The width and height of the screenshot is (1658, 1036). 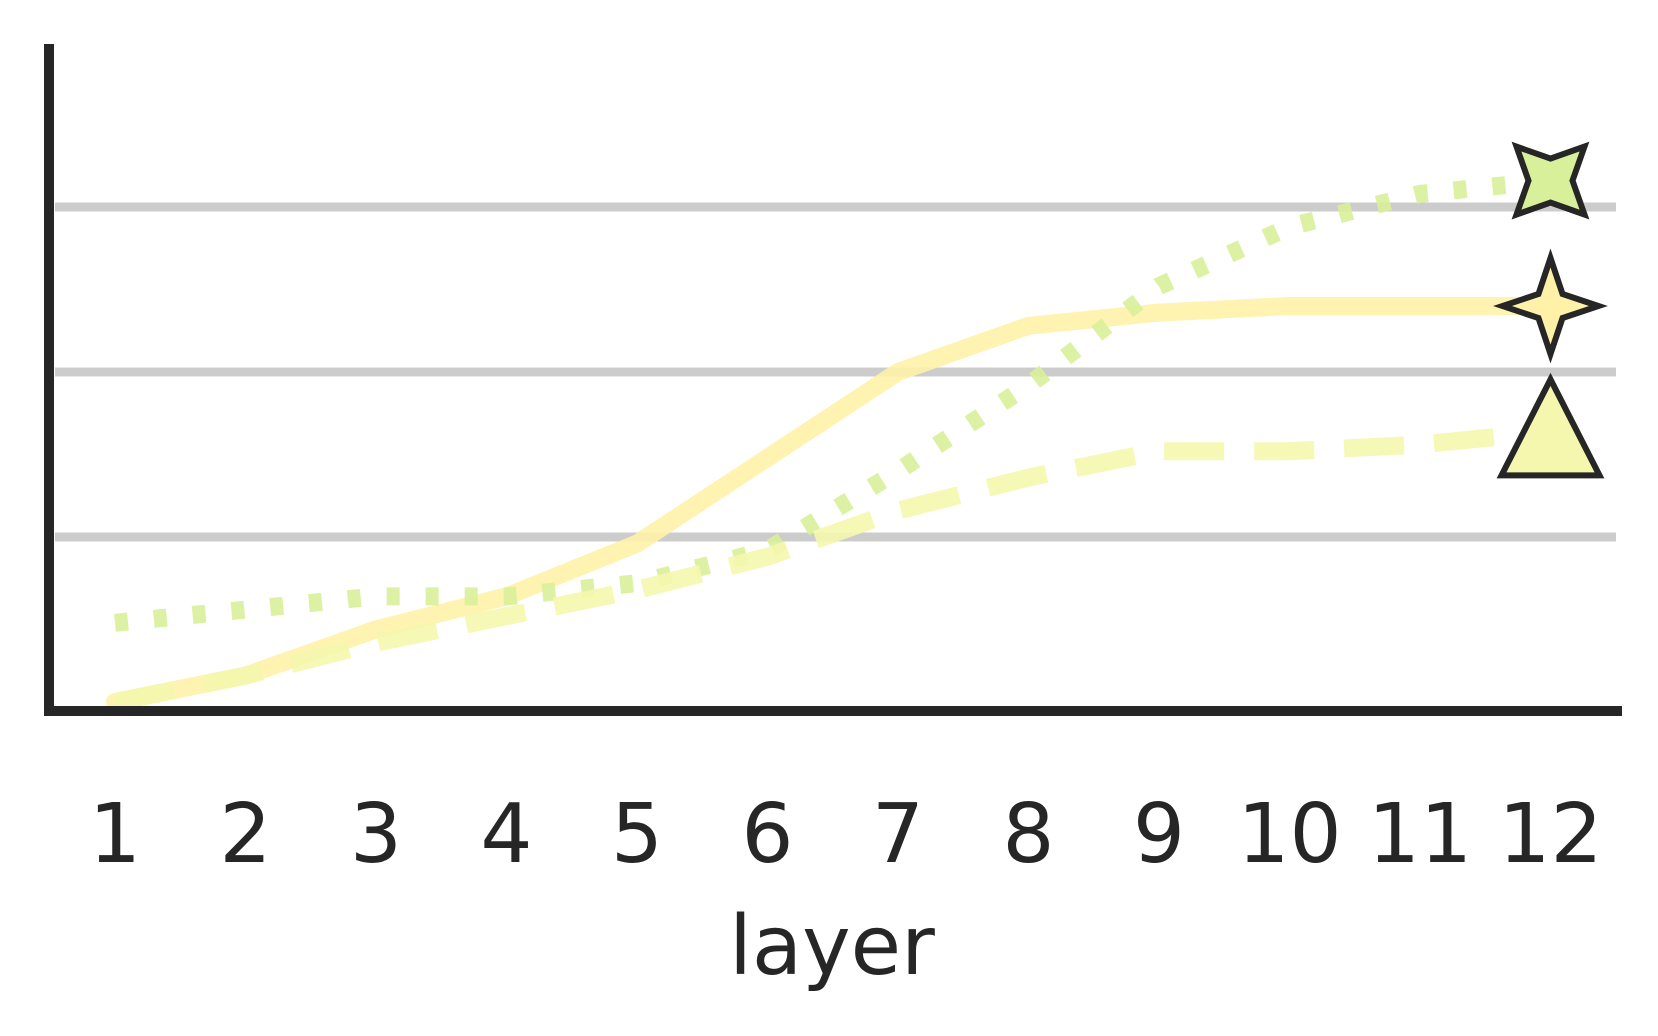 What do you see at coordinates (1159, 834) in the screenshot?
I see `x-tick-label: 9` at bounding box center [1159, 834].